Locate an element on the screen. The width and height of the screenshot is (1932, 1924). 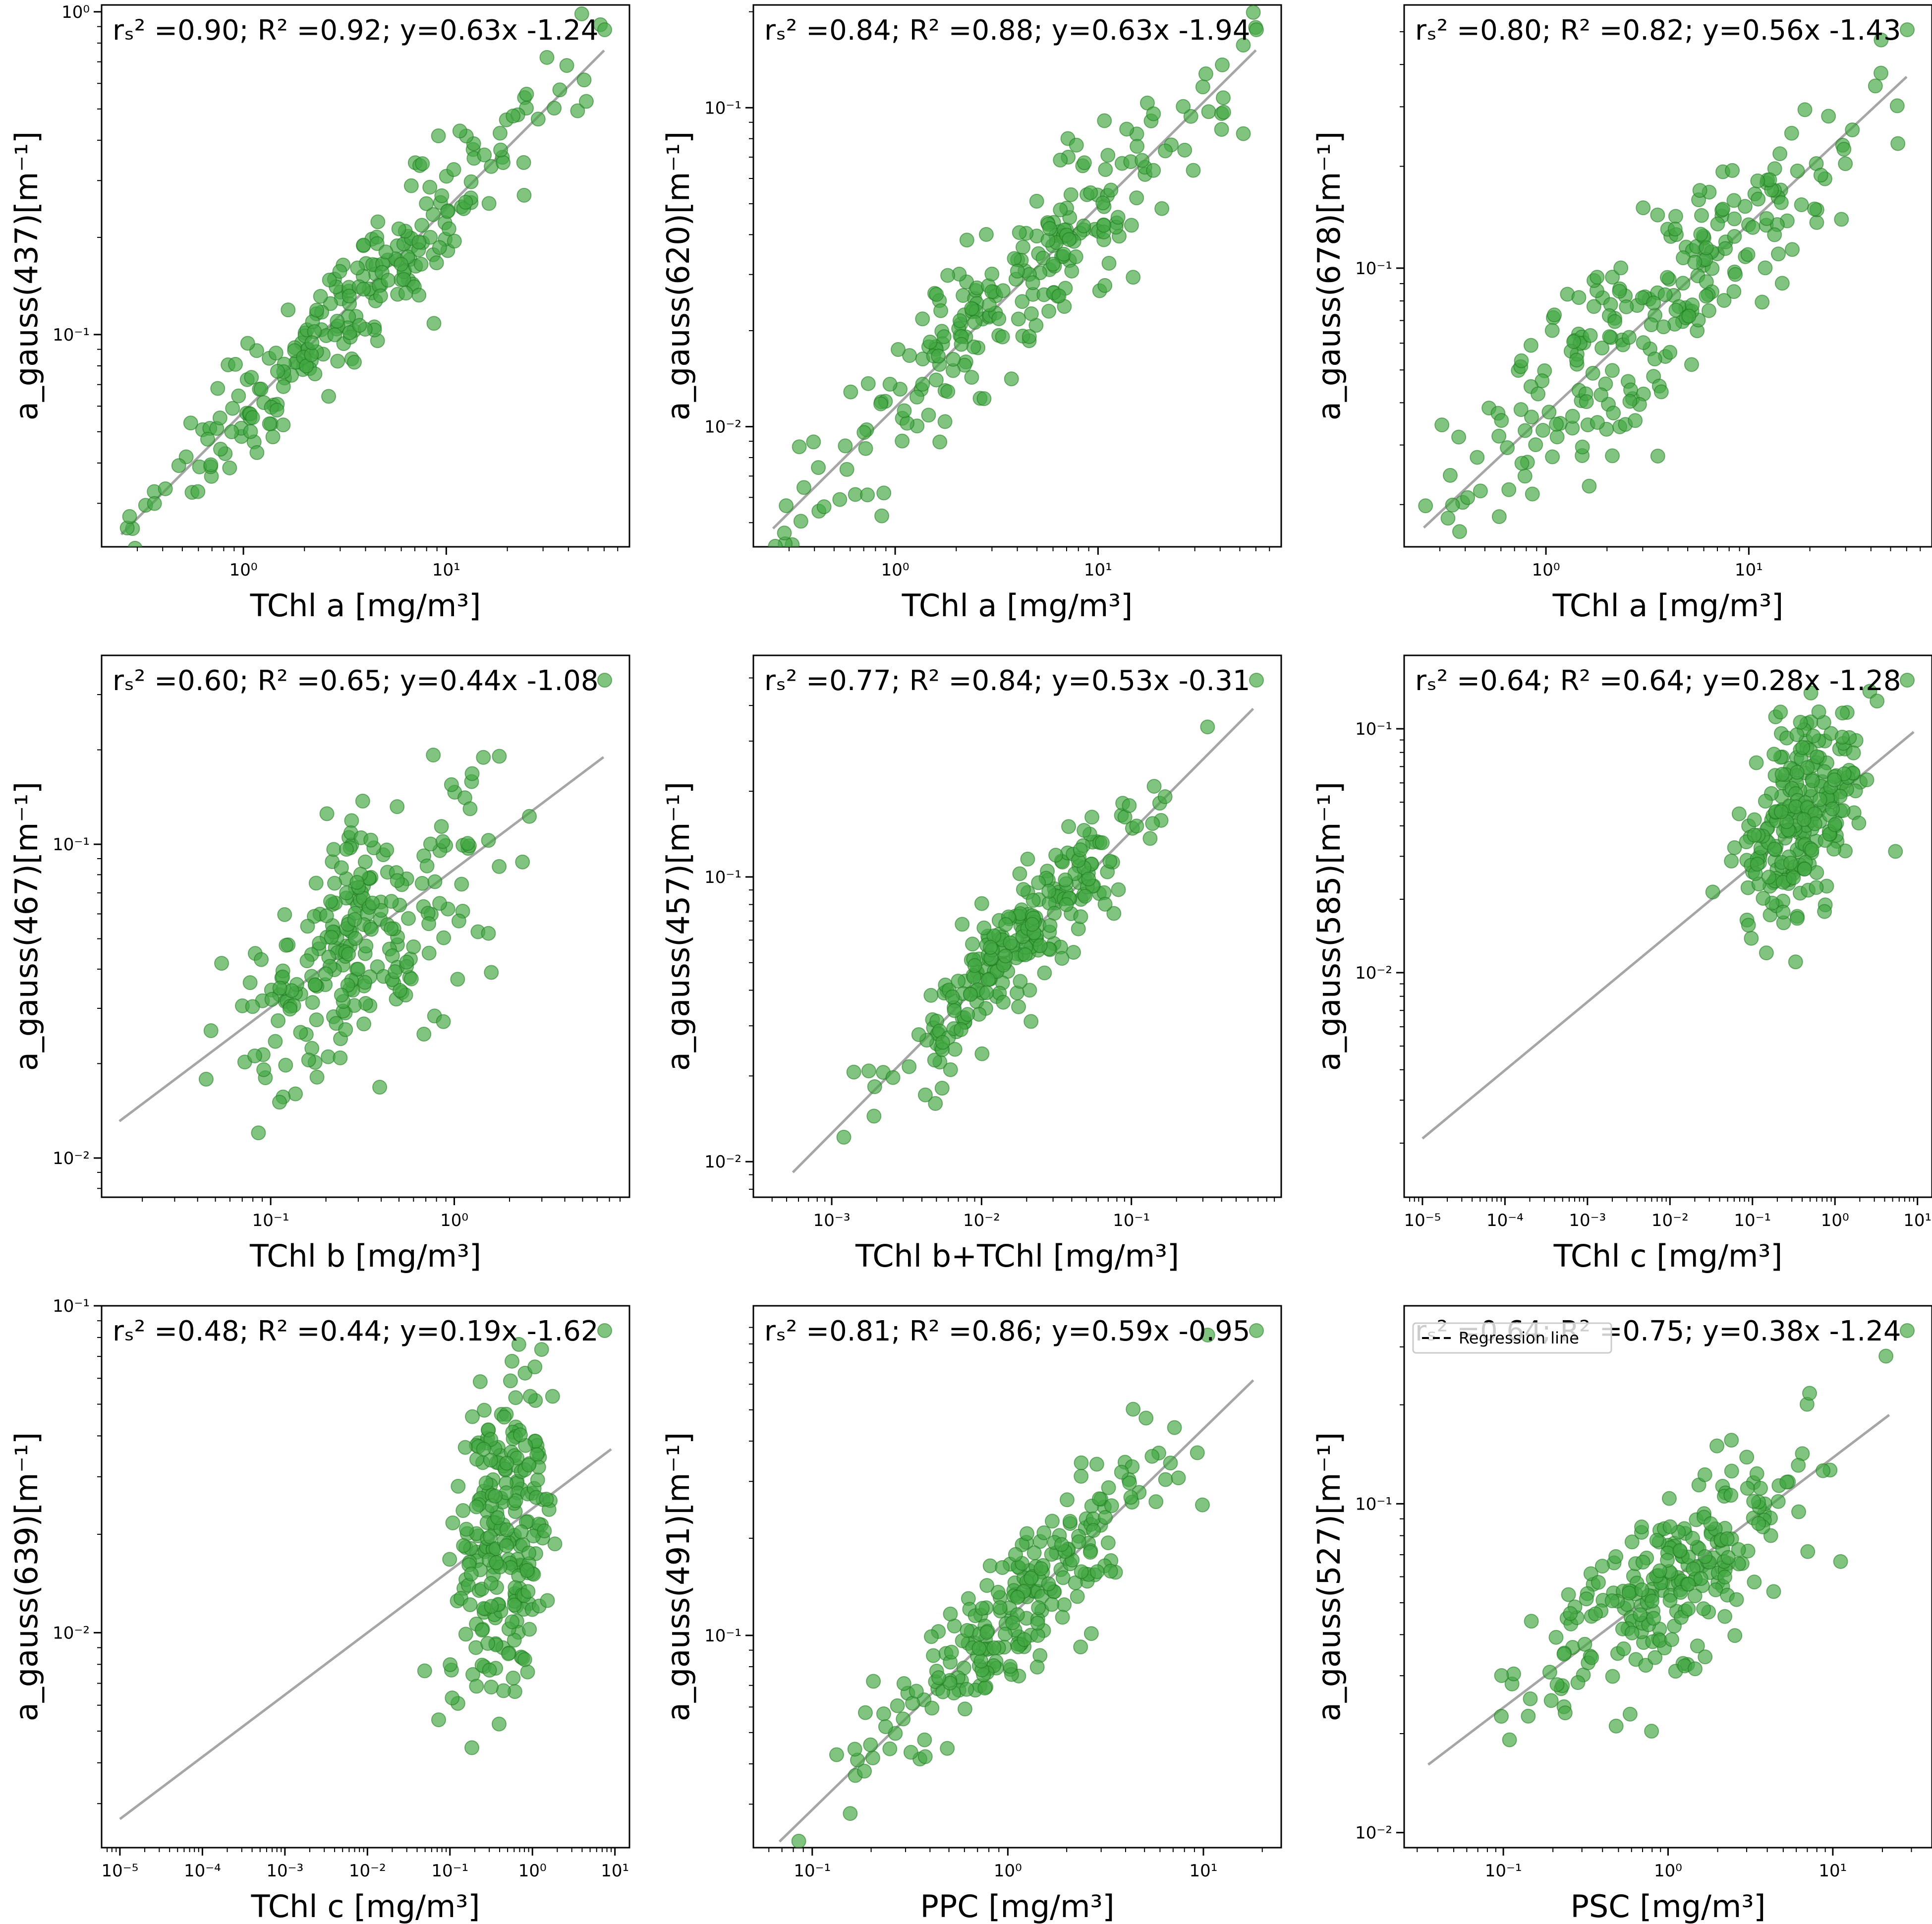
x-tick-label: 10⁰ is located at coordinates (1008, 1871).